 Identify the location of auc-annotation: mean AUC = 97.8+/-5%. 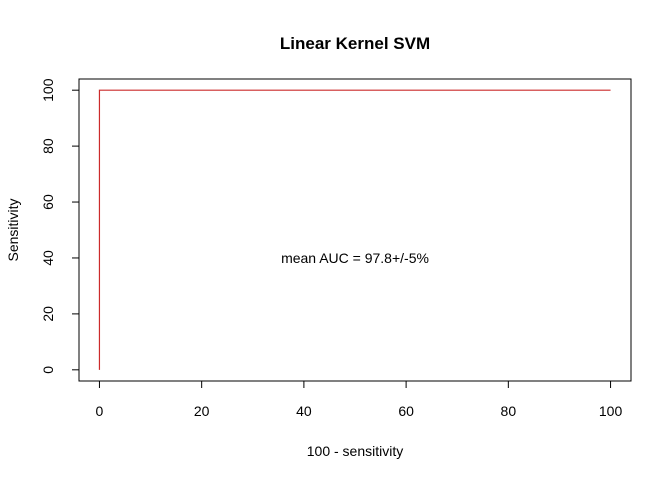
(355, 258).